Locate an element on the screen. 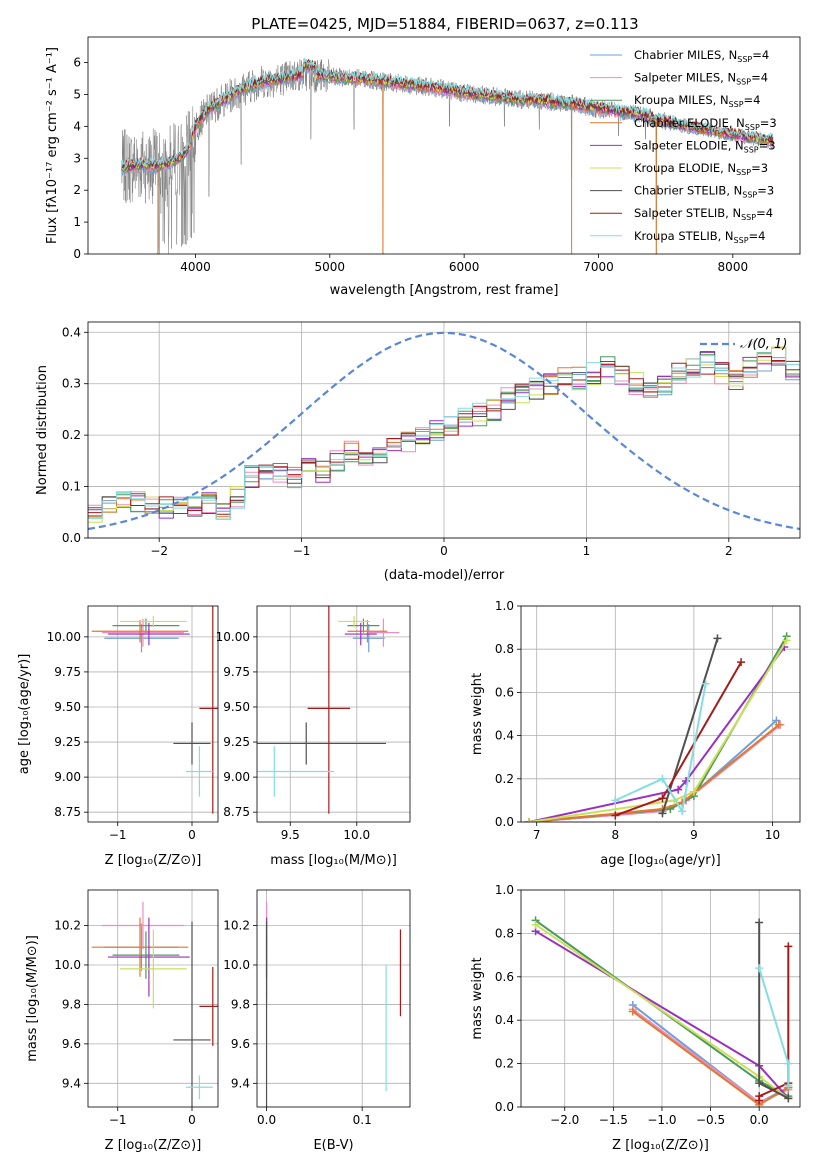 The height and width of the screenshot is (1174, 819). y-axis-label: Normed distribution is located at coordinates (42, 430).